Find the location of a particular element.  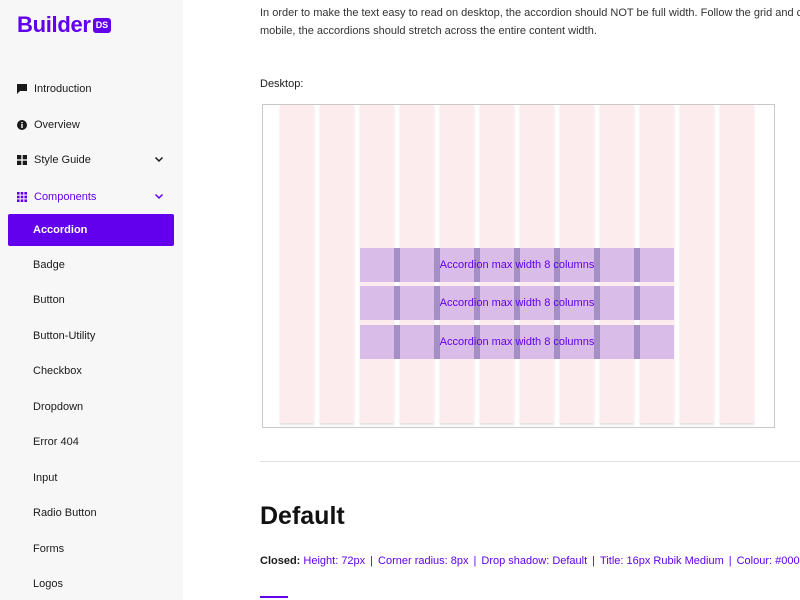

sidebar-item-introduction: Introduction is located at coordinates (91, 89).